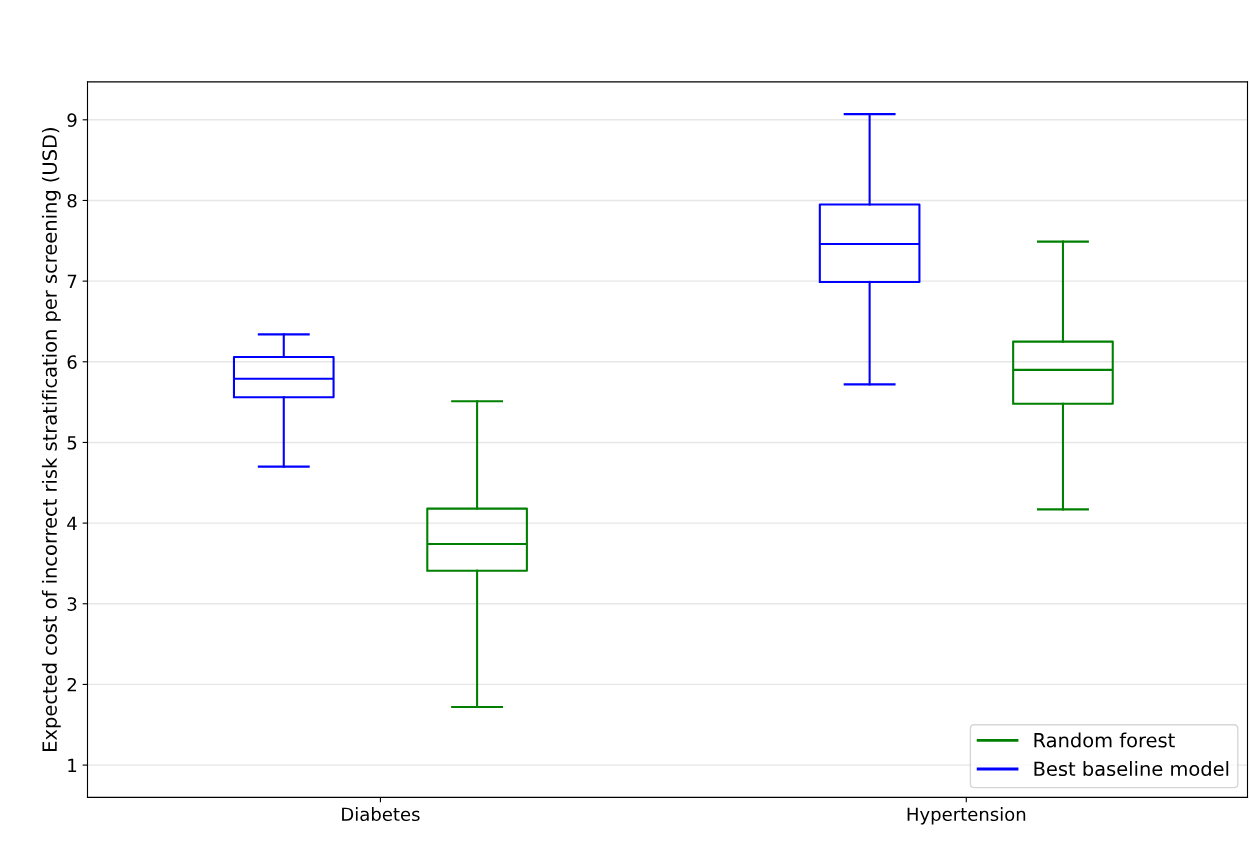 The image size is (1250, 862). I want to click on y-axis-title: Expected cost of incorrect risk stratification per screening (USD), so click(51, 439).